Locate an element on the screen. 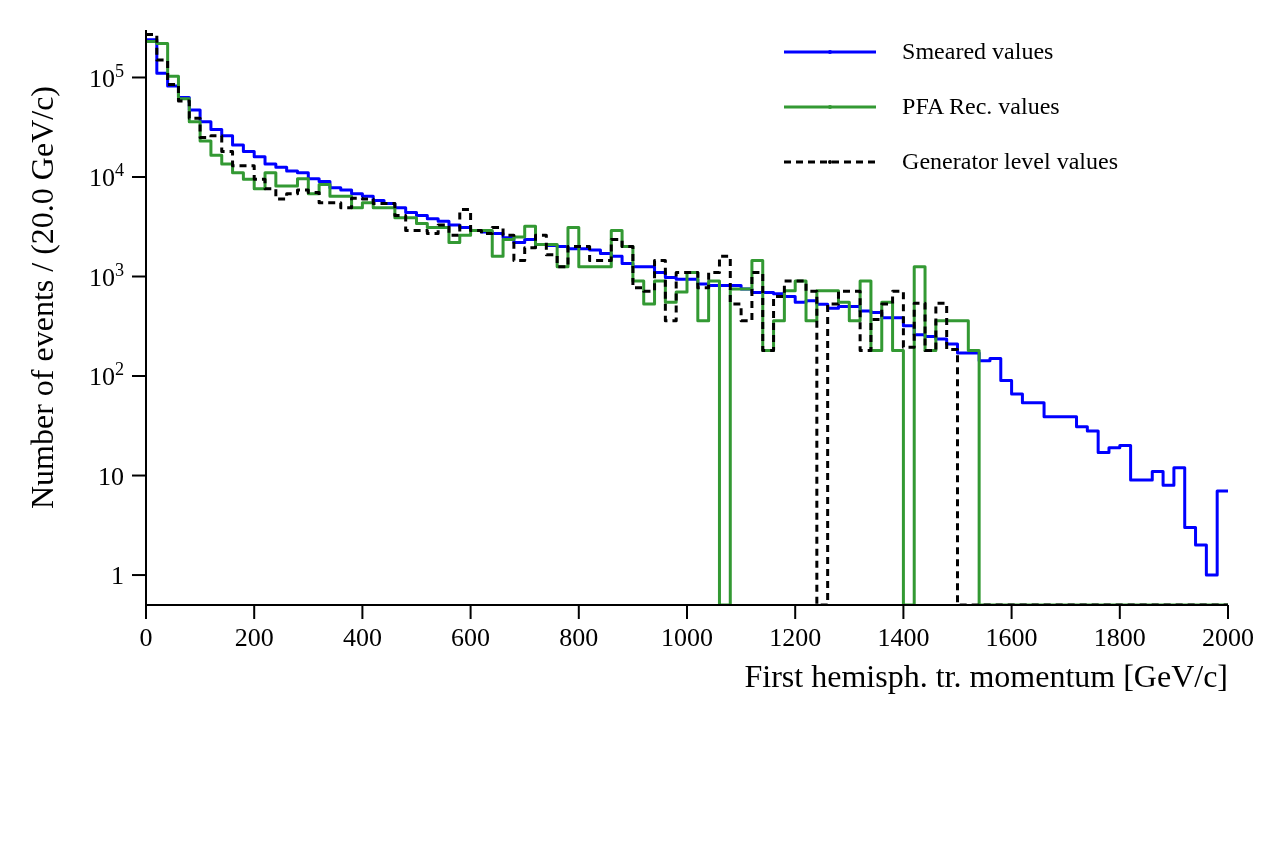  y-tick-label: 10$^{3}$ is located at coordinates (106, 275).